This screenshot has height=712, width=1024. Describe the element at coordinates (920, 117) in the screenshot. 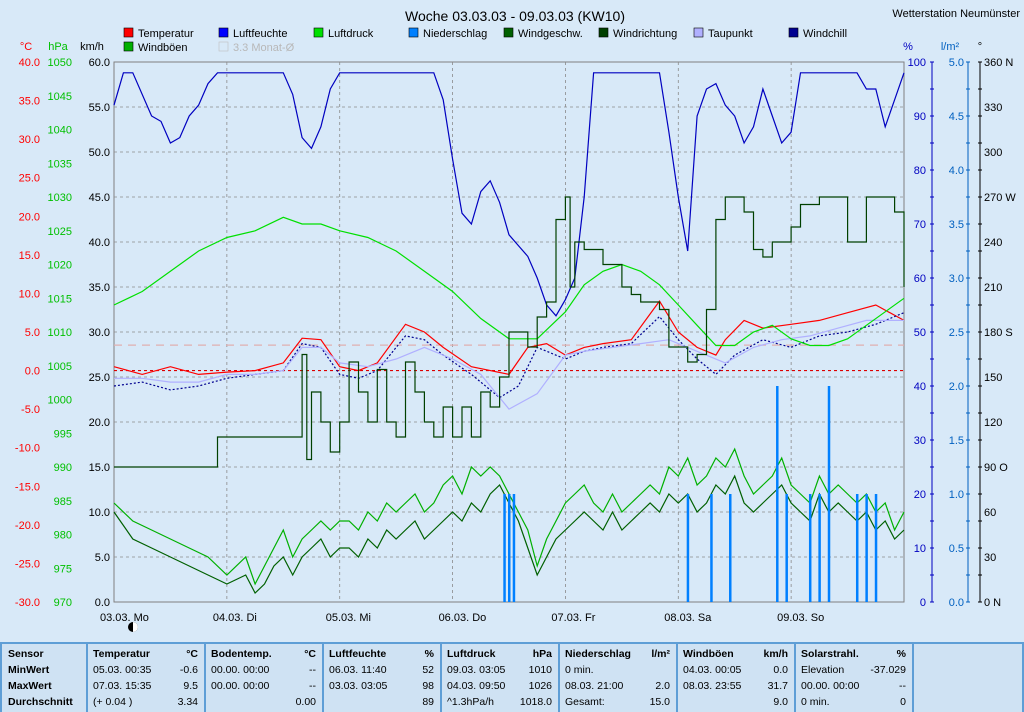

I see `axis-tick-label: 90` at that location.